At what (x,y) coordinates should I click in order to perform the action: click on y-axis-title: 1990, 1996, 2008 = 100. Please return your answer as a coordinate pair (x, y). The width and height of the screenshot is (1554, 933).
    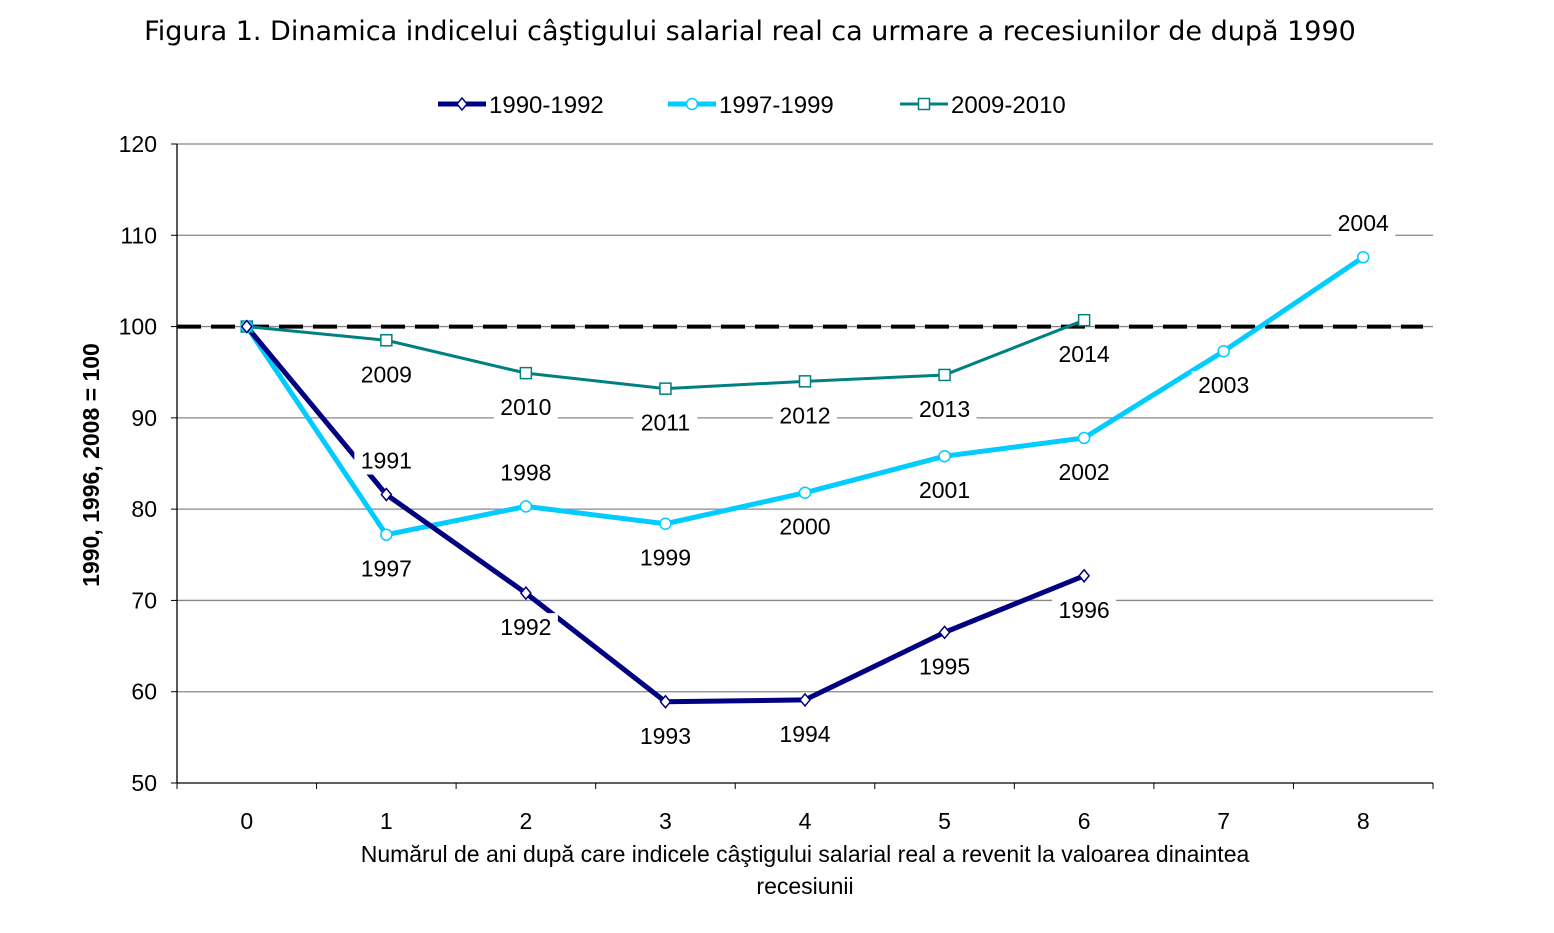
    Looking at the image, I should click on (91, 465).